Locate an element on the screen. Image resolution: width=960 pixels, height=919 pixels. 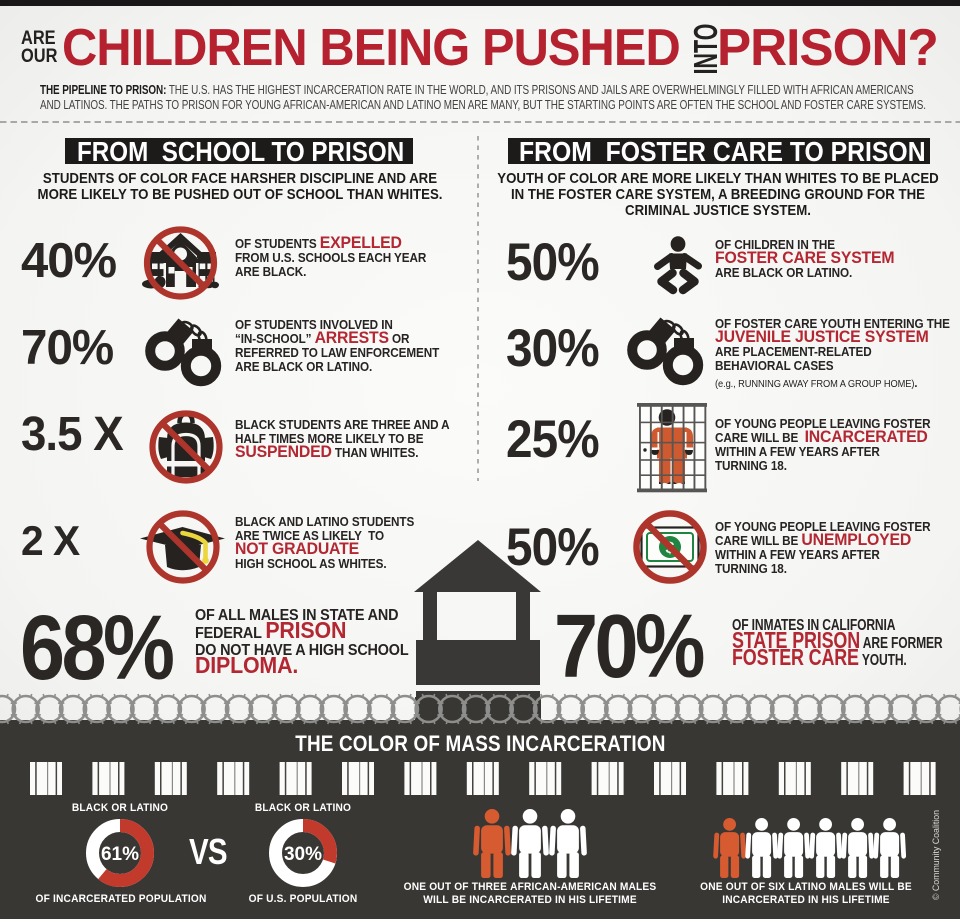
svg-text: 61% is located at coordinates (120, 854).